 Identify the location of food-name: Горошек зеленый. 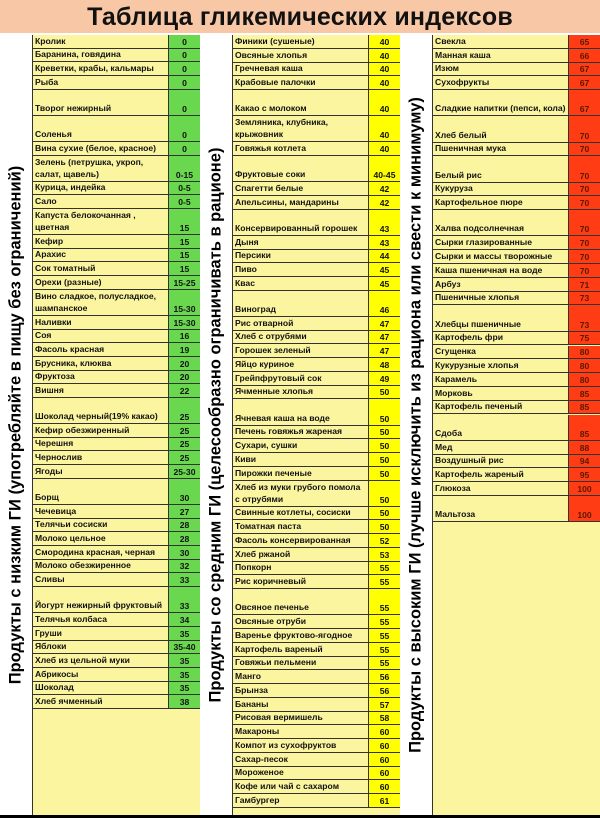
(273, 350).